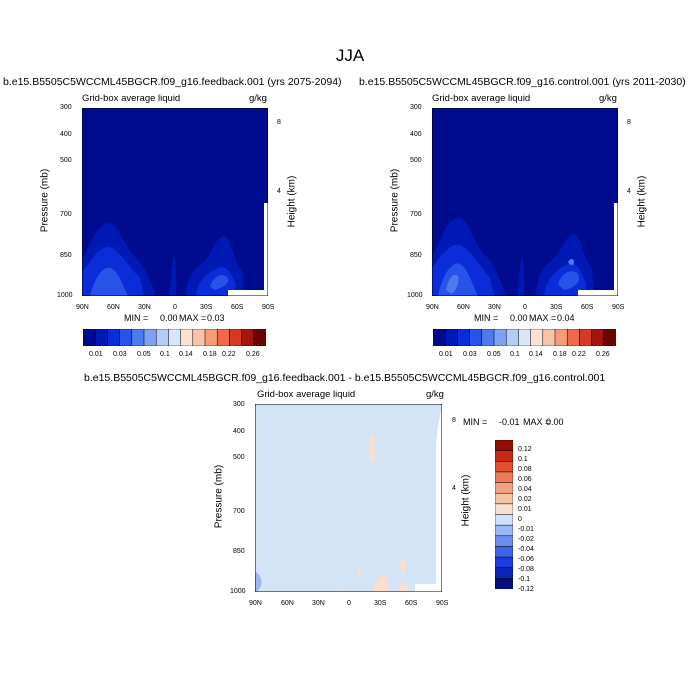 The width and height of the screenshot is (700, 700). What do you see at coordinates (566, 318) in the screenshot?
I see `panel-2-max-value: 0.04` at bounding box center [566, 318].